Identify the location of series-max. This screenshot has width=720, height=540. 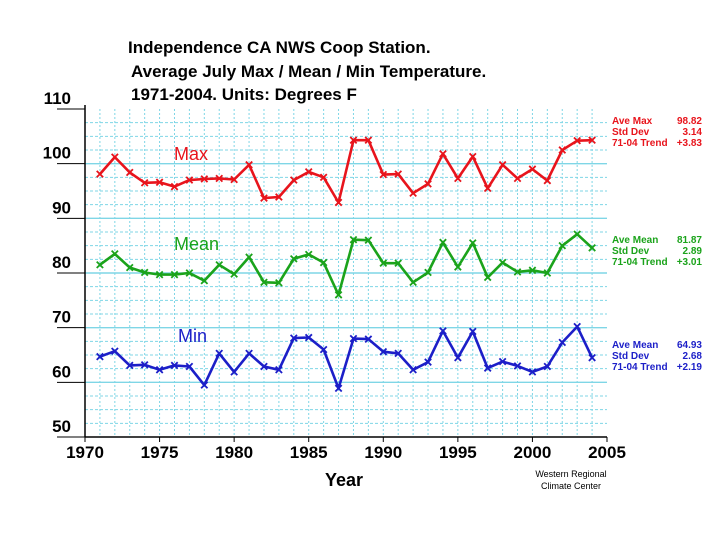
(346, 171).